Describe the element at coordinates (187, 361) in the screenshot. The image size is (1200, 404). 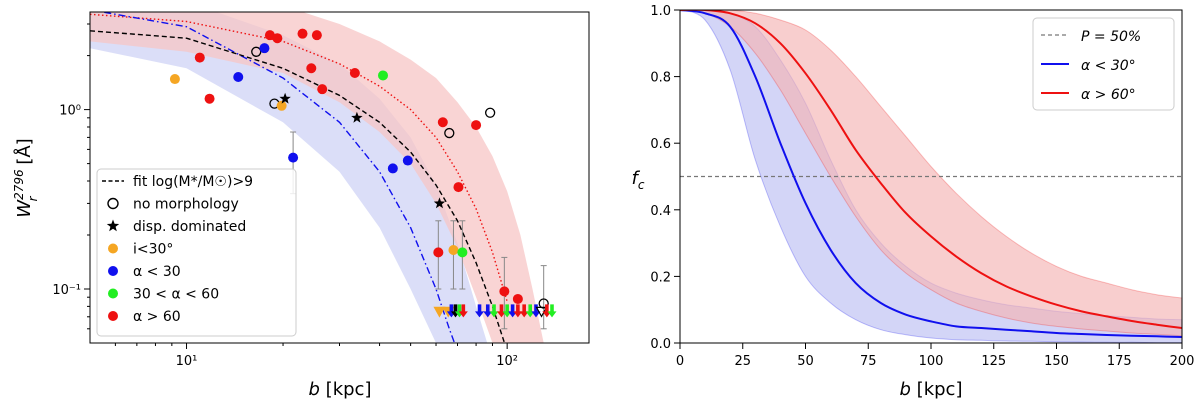
I see `x-tick-label: 10¹` at that location.